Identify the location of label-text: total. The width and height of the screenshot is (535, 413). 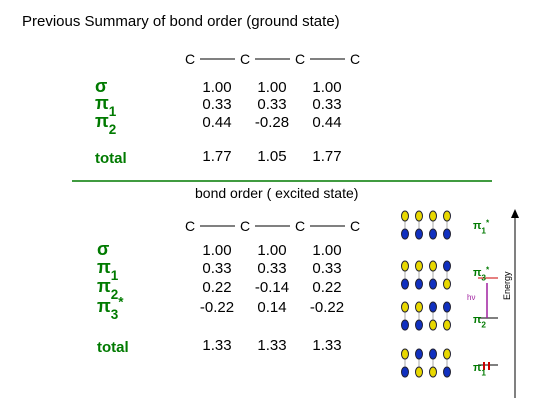
(111, 158).